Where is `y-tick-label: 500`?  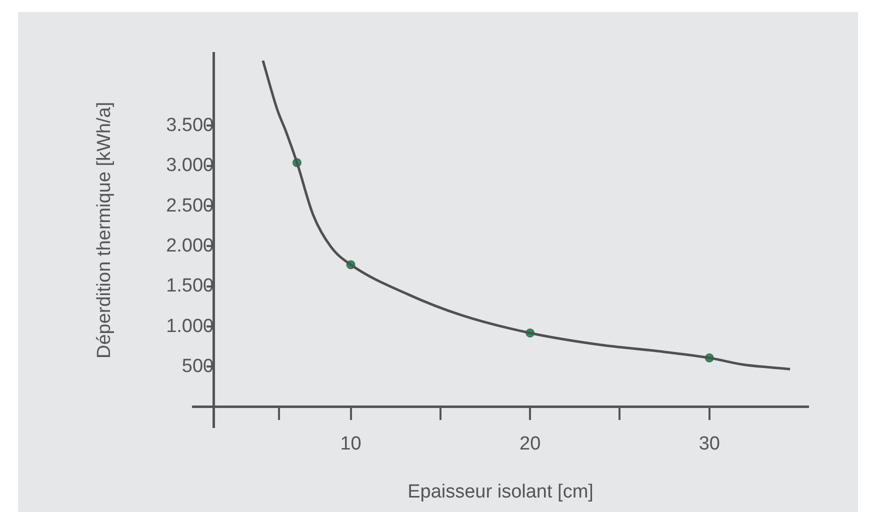 y-tick-label: 500 is located at coordinates (198, 366).